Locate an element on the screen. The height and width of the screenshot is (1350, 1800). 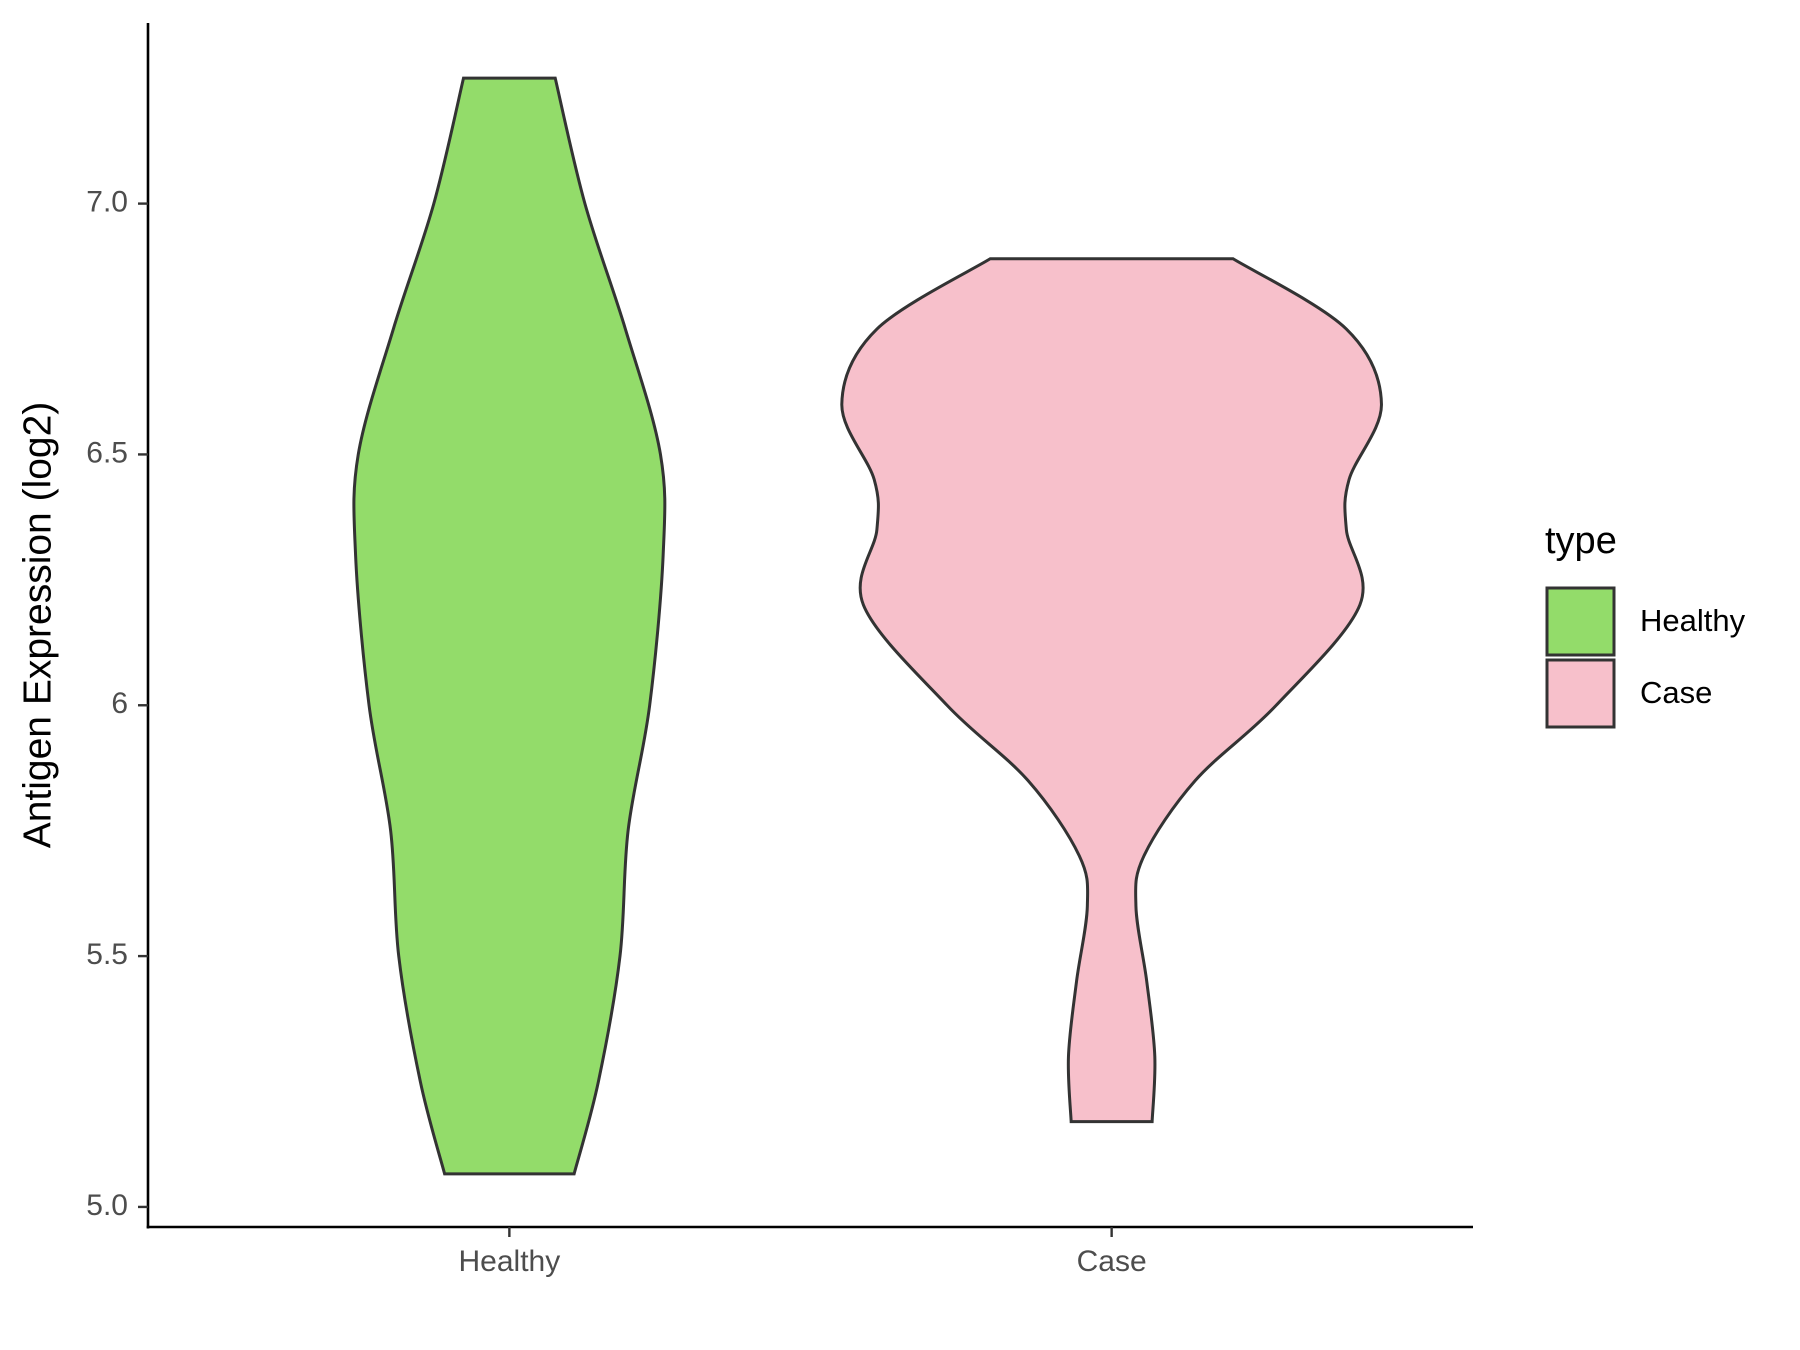
y-tick-label: 5.5 is located at coordinates (107, 954).